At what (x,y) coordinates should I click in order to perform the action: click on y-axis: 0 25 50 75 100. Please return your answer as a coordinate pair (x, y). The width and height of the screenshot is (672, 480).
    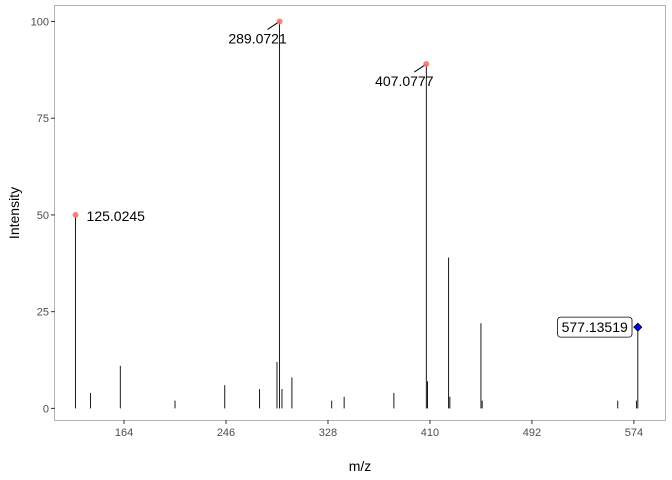
    Looking at the image, I should click on (43, 215).